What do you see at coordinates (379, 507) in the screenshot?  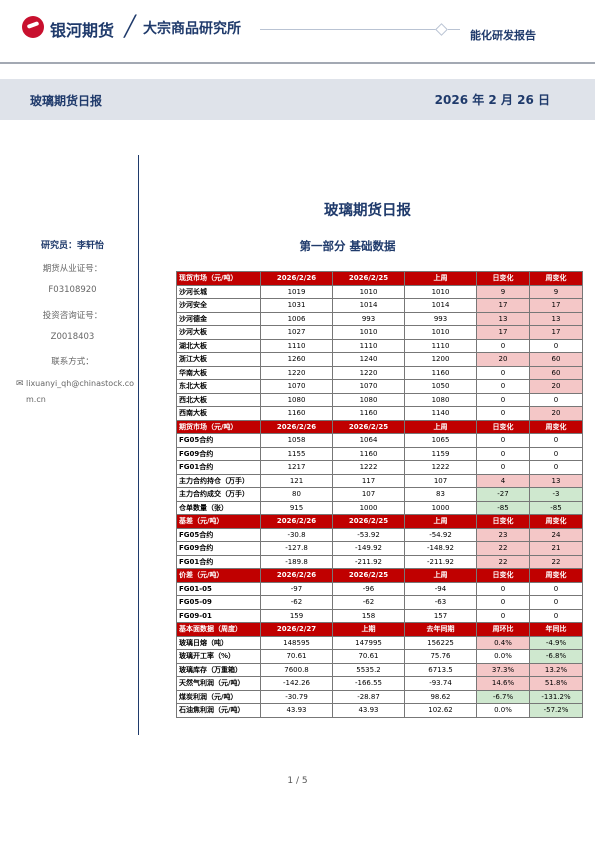 I see `table-row: 仓单数量（张） 915 1000 1000 -85 -85` at bounding box center [379, 507].